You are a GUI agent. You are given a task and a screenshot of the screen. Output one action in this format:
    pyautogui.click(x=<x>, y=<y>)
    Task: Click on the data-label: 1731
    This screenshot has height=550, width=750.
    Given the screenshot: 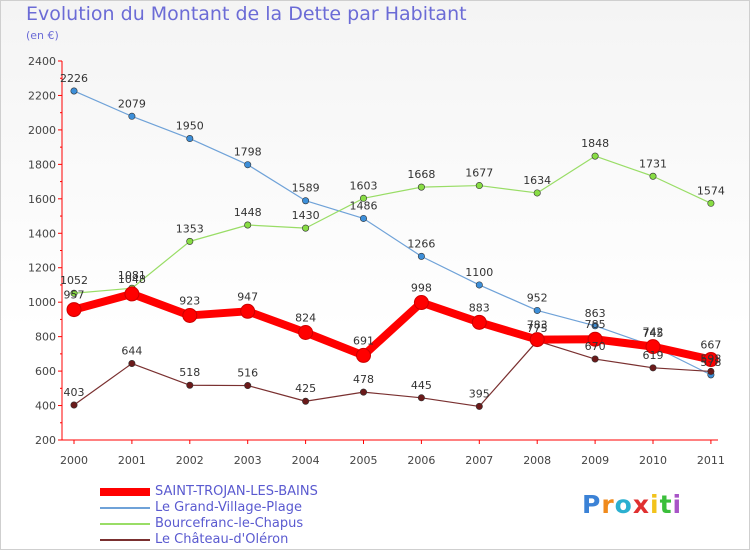 What is the action you would take?
    pyautogui.click(x=653, y=163)
    